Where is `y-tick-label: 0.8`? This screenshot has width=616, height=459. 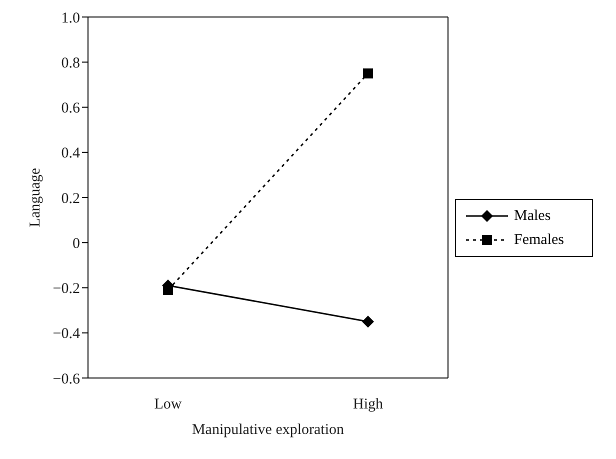 y-tick-label: 0.8 is located at coordinates (70, 63).